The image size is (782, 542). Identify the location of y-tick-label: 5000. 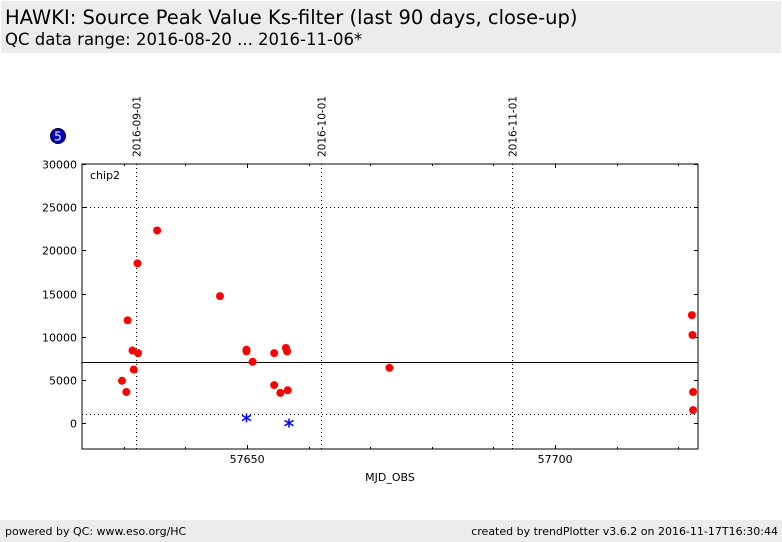
(63, 381).